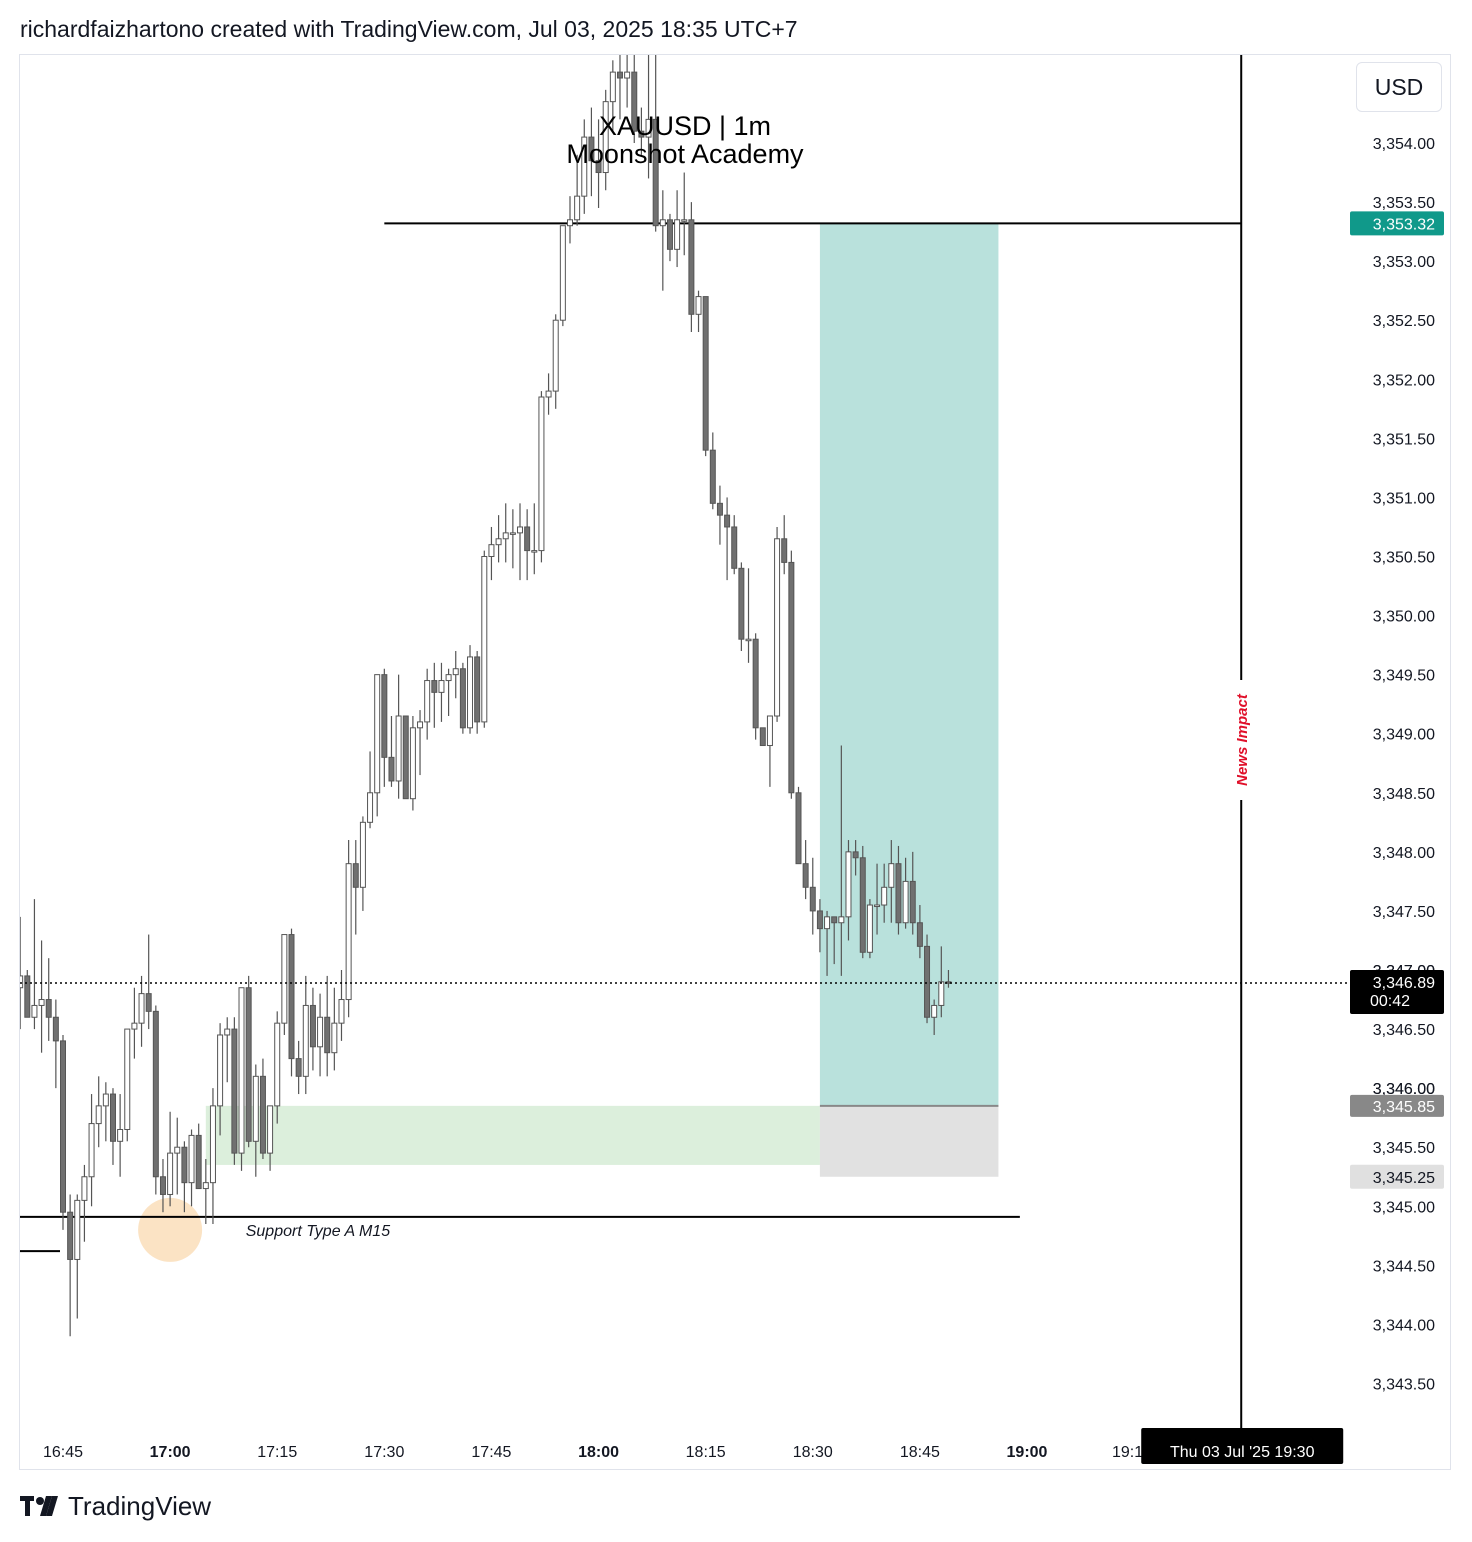 Image resolution: width=1472 pixels, height=1542 pixels. I want to click on tradingview-logo-icon, so click(39, 1505).